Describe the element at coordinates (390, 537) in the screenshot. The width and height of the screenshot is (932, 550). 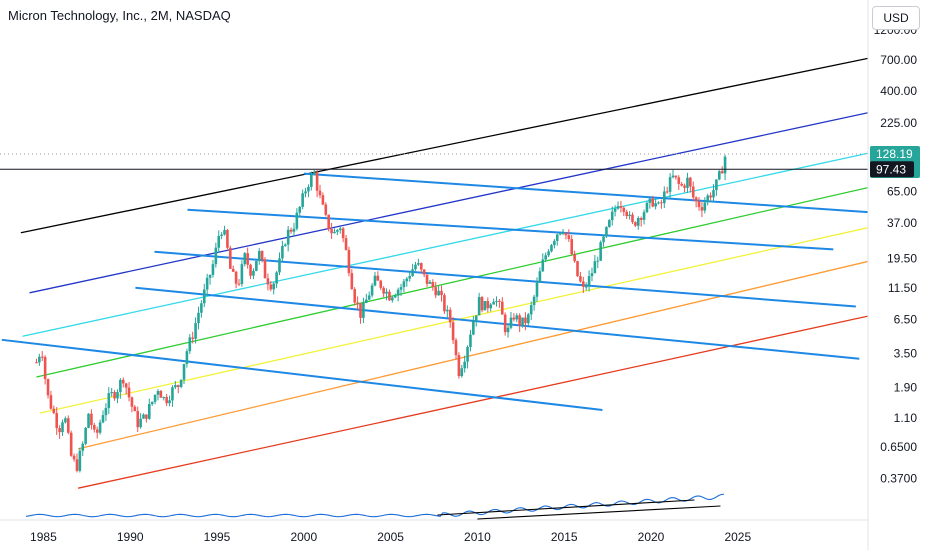
I see `time-axis: 1985 1990 1995 2000 2005 2010 2015 2020 2025` at that location.